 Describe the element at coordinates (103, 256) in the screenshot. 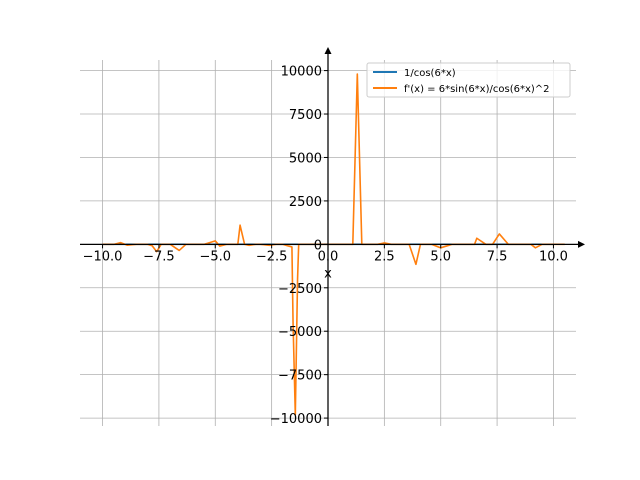

I see `x-tick-label: −10.0` at that location.